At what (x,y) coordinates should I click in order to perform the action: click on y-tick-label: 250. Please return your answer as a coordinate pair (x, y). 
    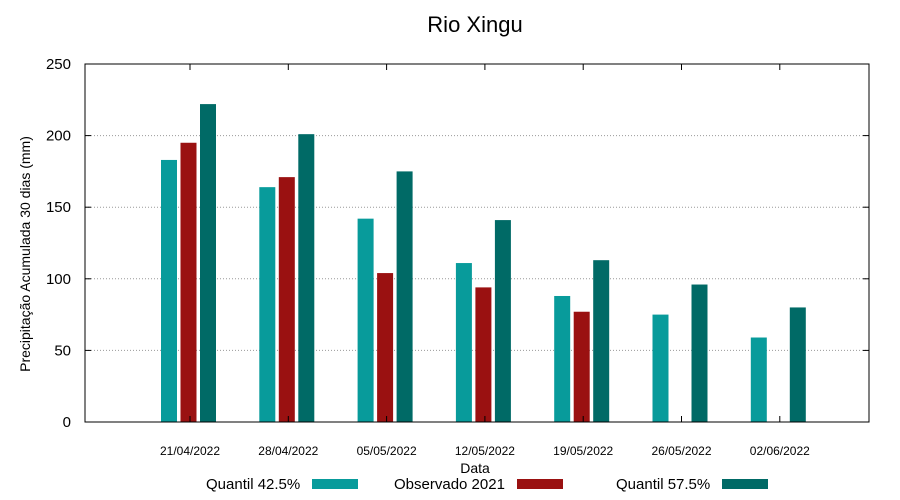
    Looking at the image, I should click on (58, 64).